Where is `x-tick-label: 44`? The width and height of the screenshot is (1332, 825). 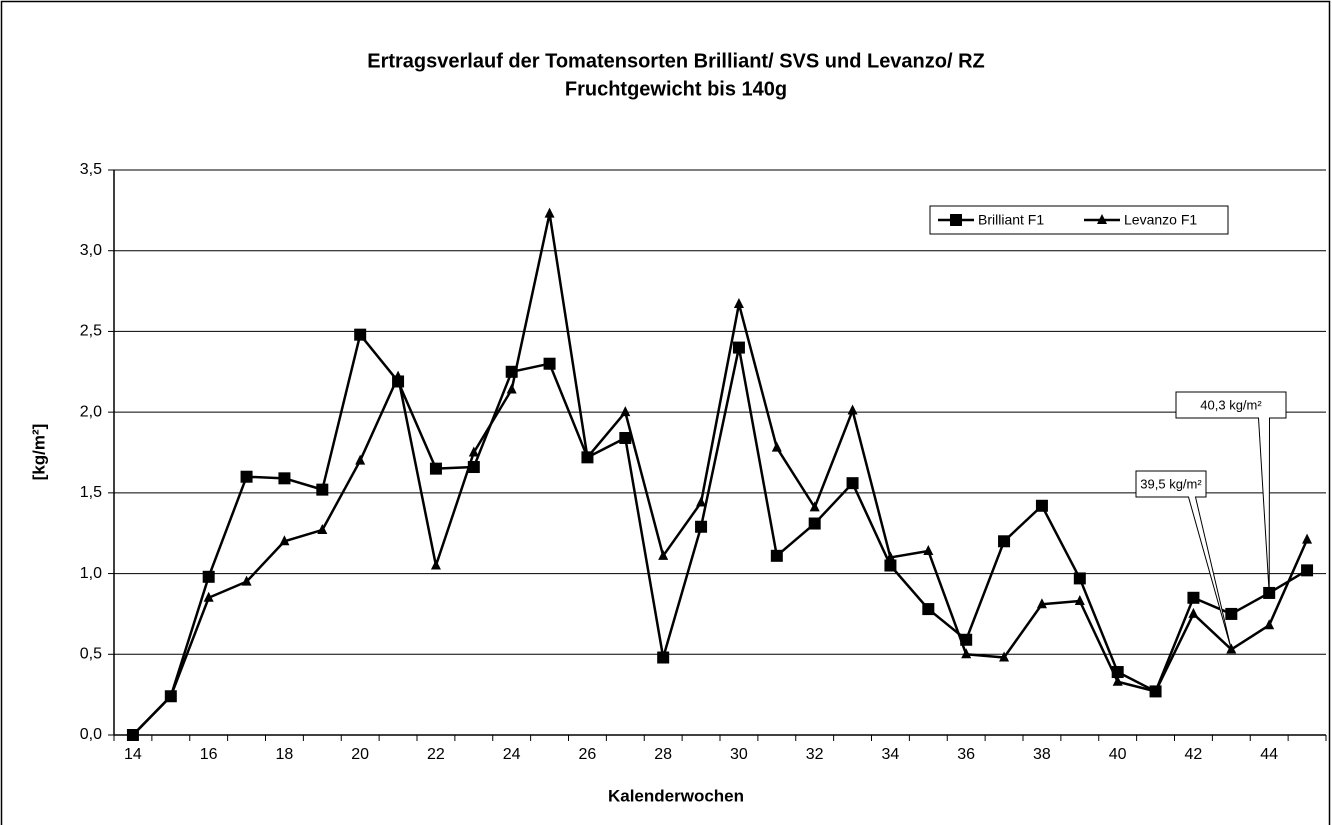 x-tick-label: 44 is located at coordinates (1269, 754).